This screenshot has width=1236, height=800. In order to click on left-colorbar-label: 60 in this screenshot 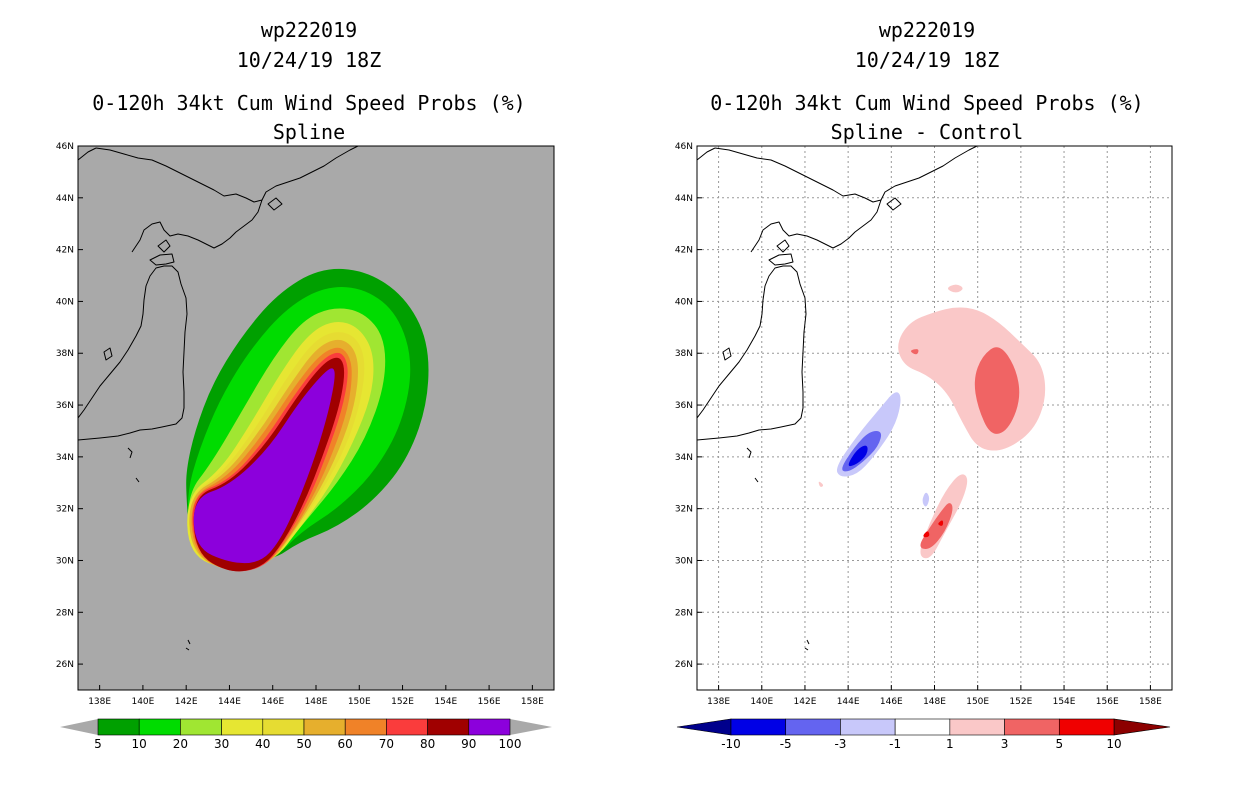, I will do `click(345, 744)`.